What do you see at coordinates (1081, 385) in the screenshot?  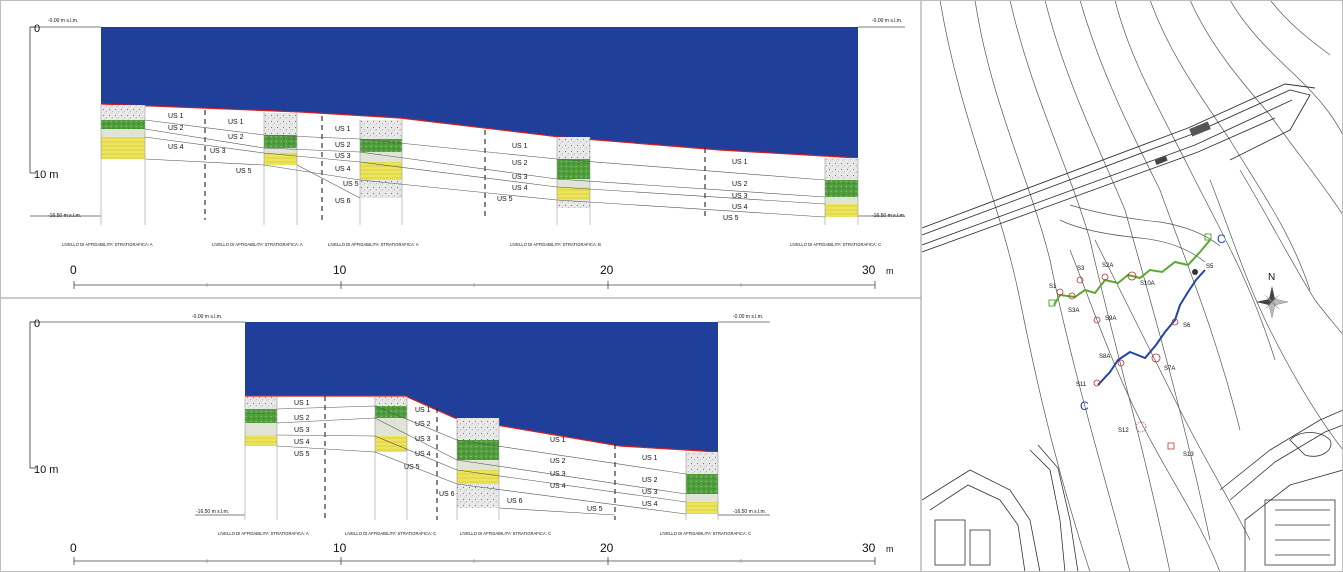 I see `borehole-label: S11` at bounding box center [1081, 385].